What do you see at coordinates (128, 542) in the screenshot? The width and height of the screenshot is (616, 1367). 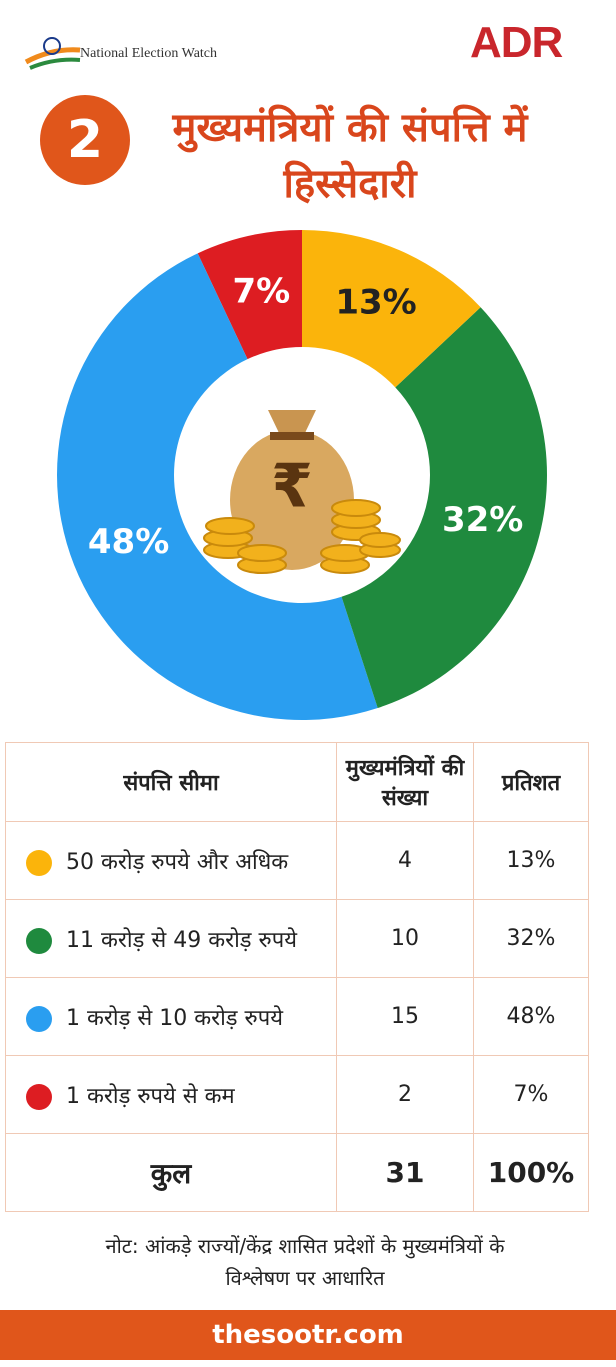 I see `slice-label: 48%` at bounding box center [128, 542].